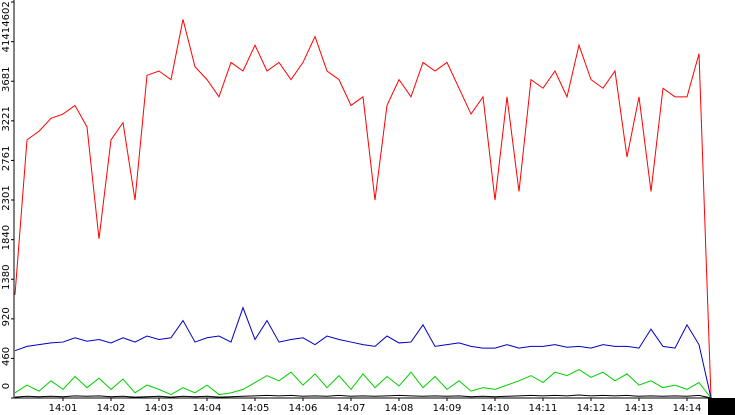  I want to click on y-tick-label: 1380, so click(6, 277).